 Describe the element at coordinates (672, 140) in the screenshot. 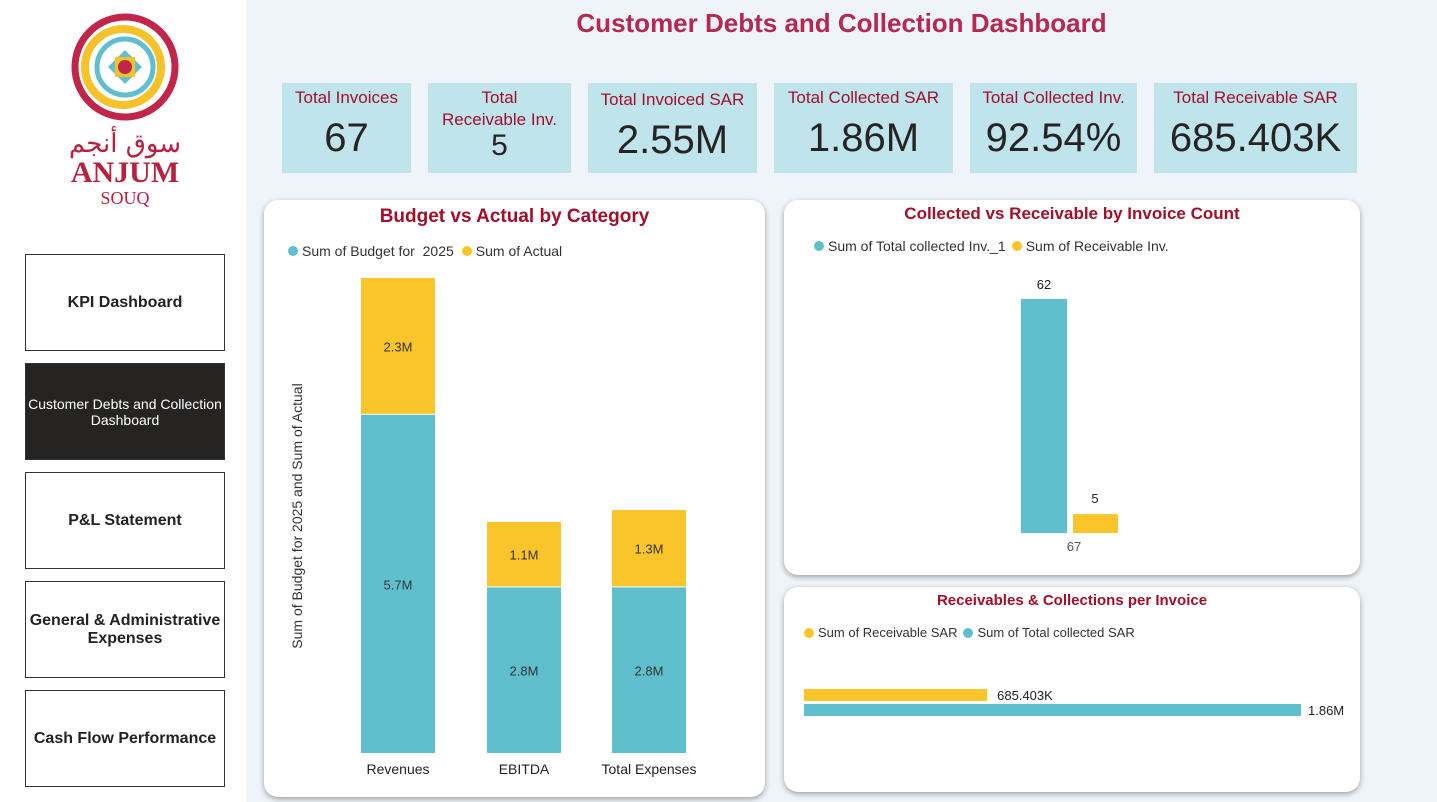

I see `kpi-value: 2.55M` at that location.